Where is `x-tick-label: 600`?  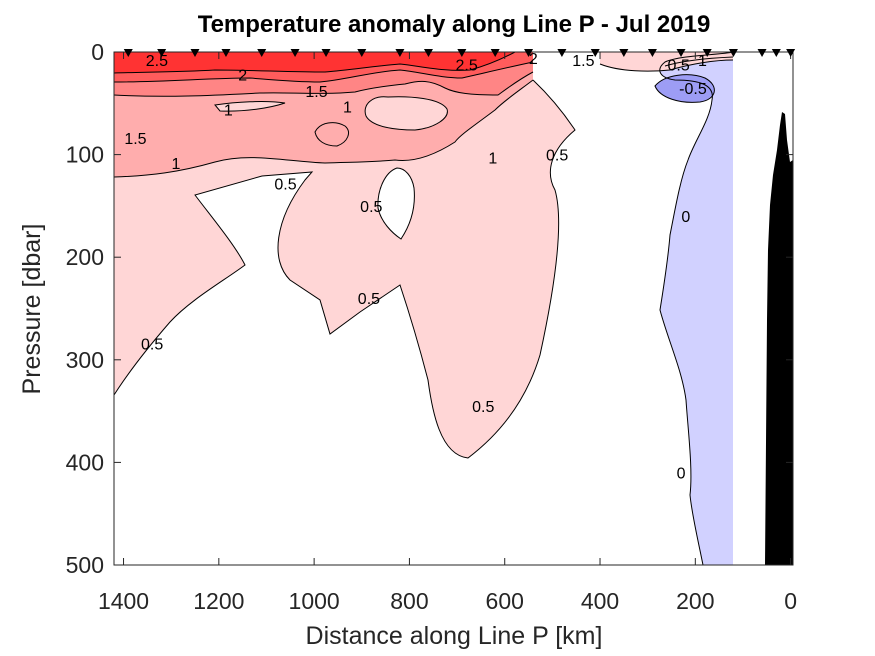 x-tick-label: 600 is located at coordinates (505, 601).